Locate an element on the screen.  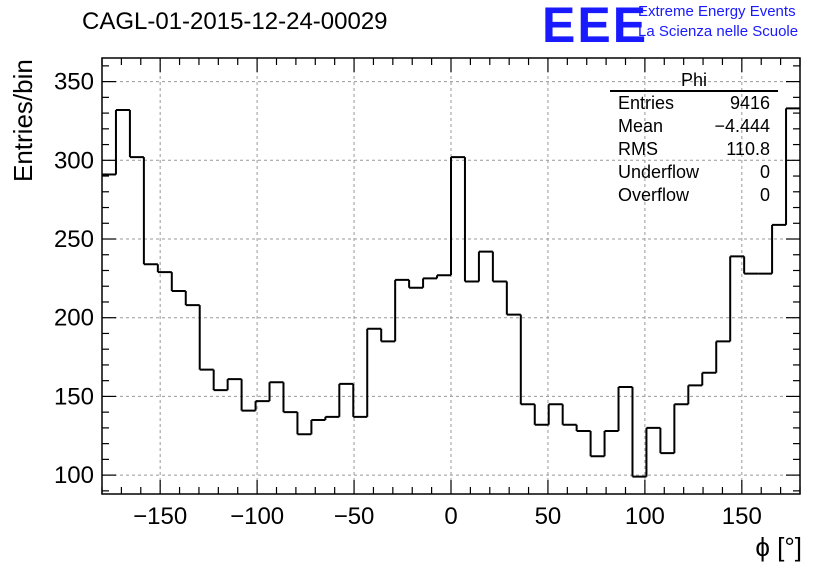
y-tick-label: 200 is located at coordinates (74, 318).